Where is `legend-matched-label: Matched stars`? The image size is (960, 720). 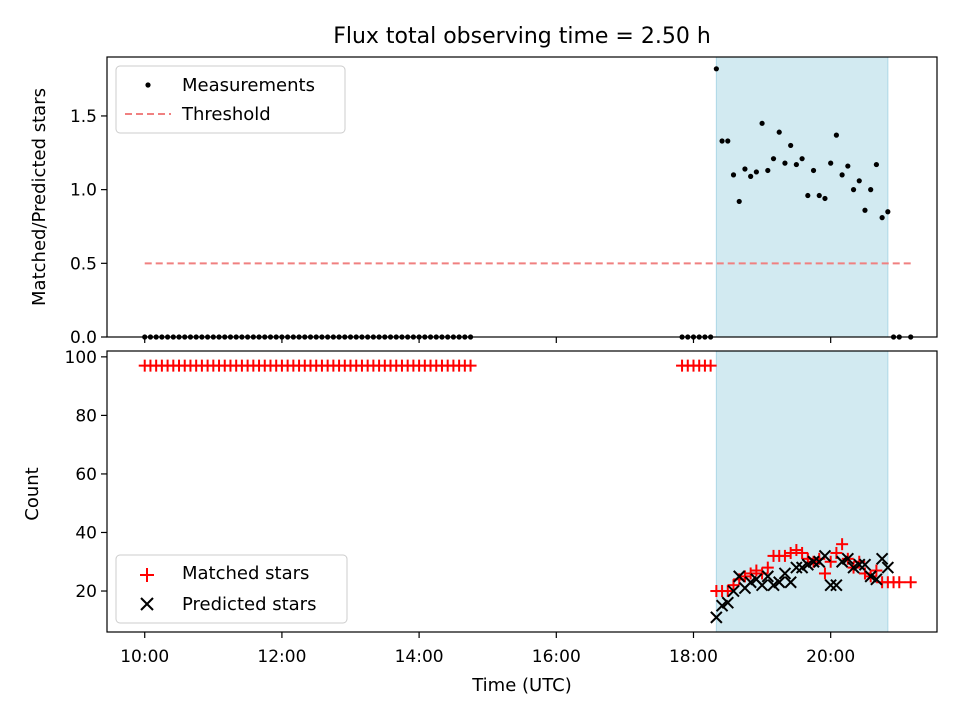 legend-matched-label: Matched stars is located at coordinates (245, 573).